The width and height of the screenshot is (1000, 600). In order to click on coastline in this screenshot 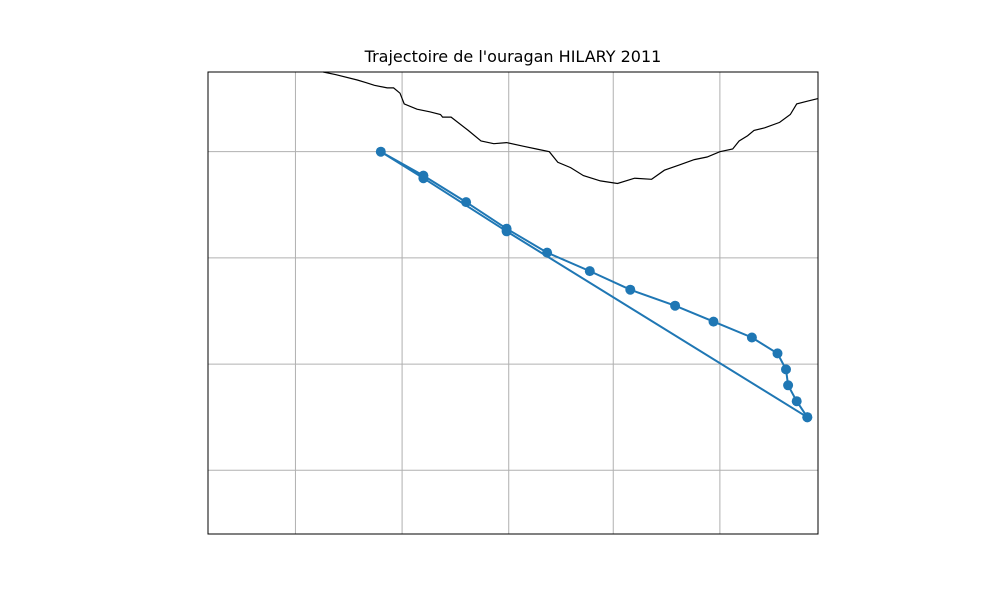, I will do `click(571, 128)`.